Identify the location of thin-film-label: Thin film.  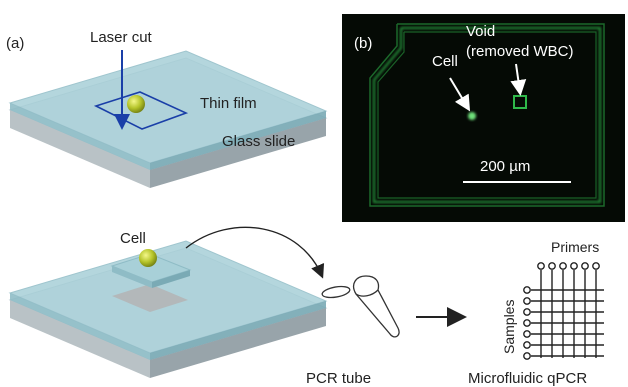
(228, 103).